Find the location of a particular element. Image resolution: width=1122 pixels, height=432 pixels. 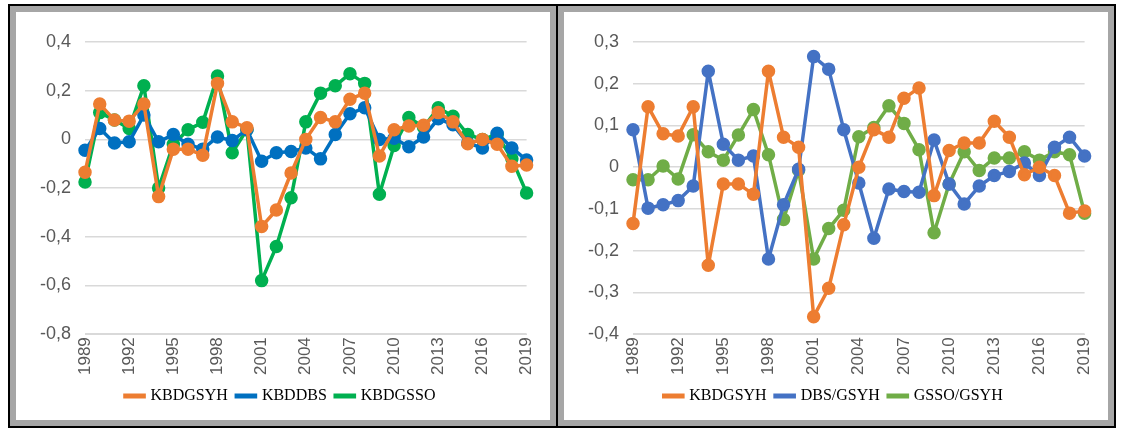

y-tick-label: -0,1 is located at coordinates (603, 207).